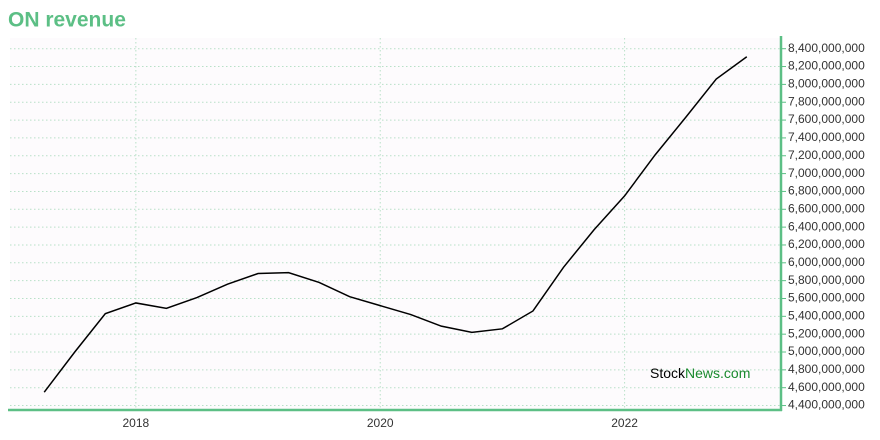 The image size is (880, 440). What do you see at coordinates (826, 387) in the screenshot?
I see `y-tick-label: 4,600,000,000` at bounding box center [826, 387].